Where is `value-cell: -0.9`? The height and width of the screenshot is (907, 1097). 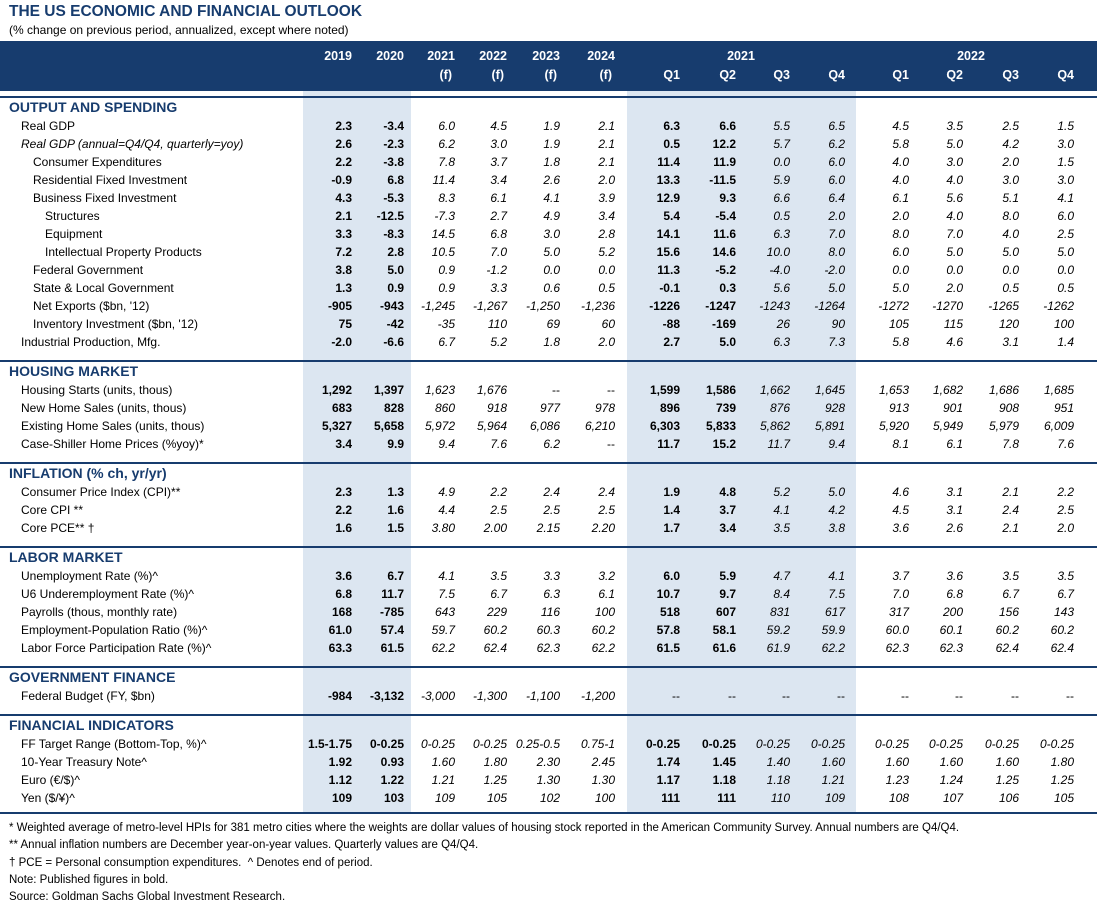 value-cell: -0.9 is located at coordinates (341, 180).